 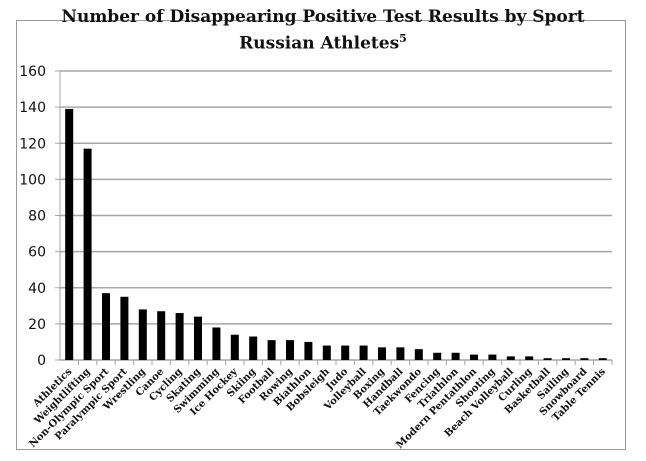 I want to click on chart-title-line2: Russian Athletes5, so click(x=323, y=41).